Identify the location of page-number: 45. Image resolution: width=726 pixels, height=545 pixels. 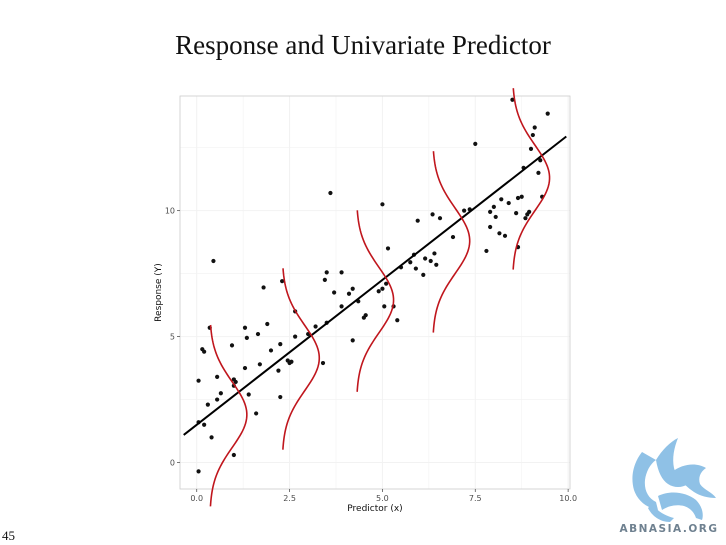
(8, 535).